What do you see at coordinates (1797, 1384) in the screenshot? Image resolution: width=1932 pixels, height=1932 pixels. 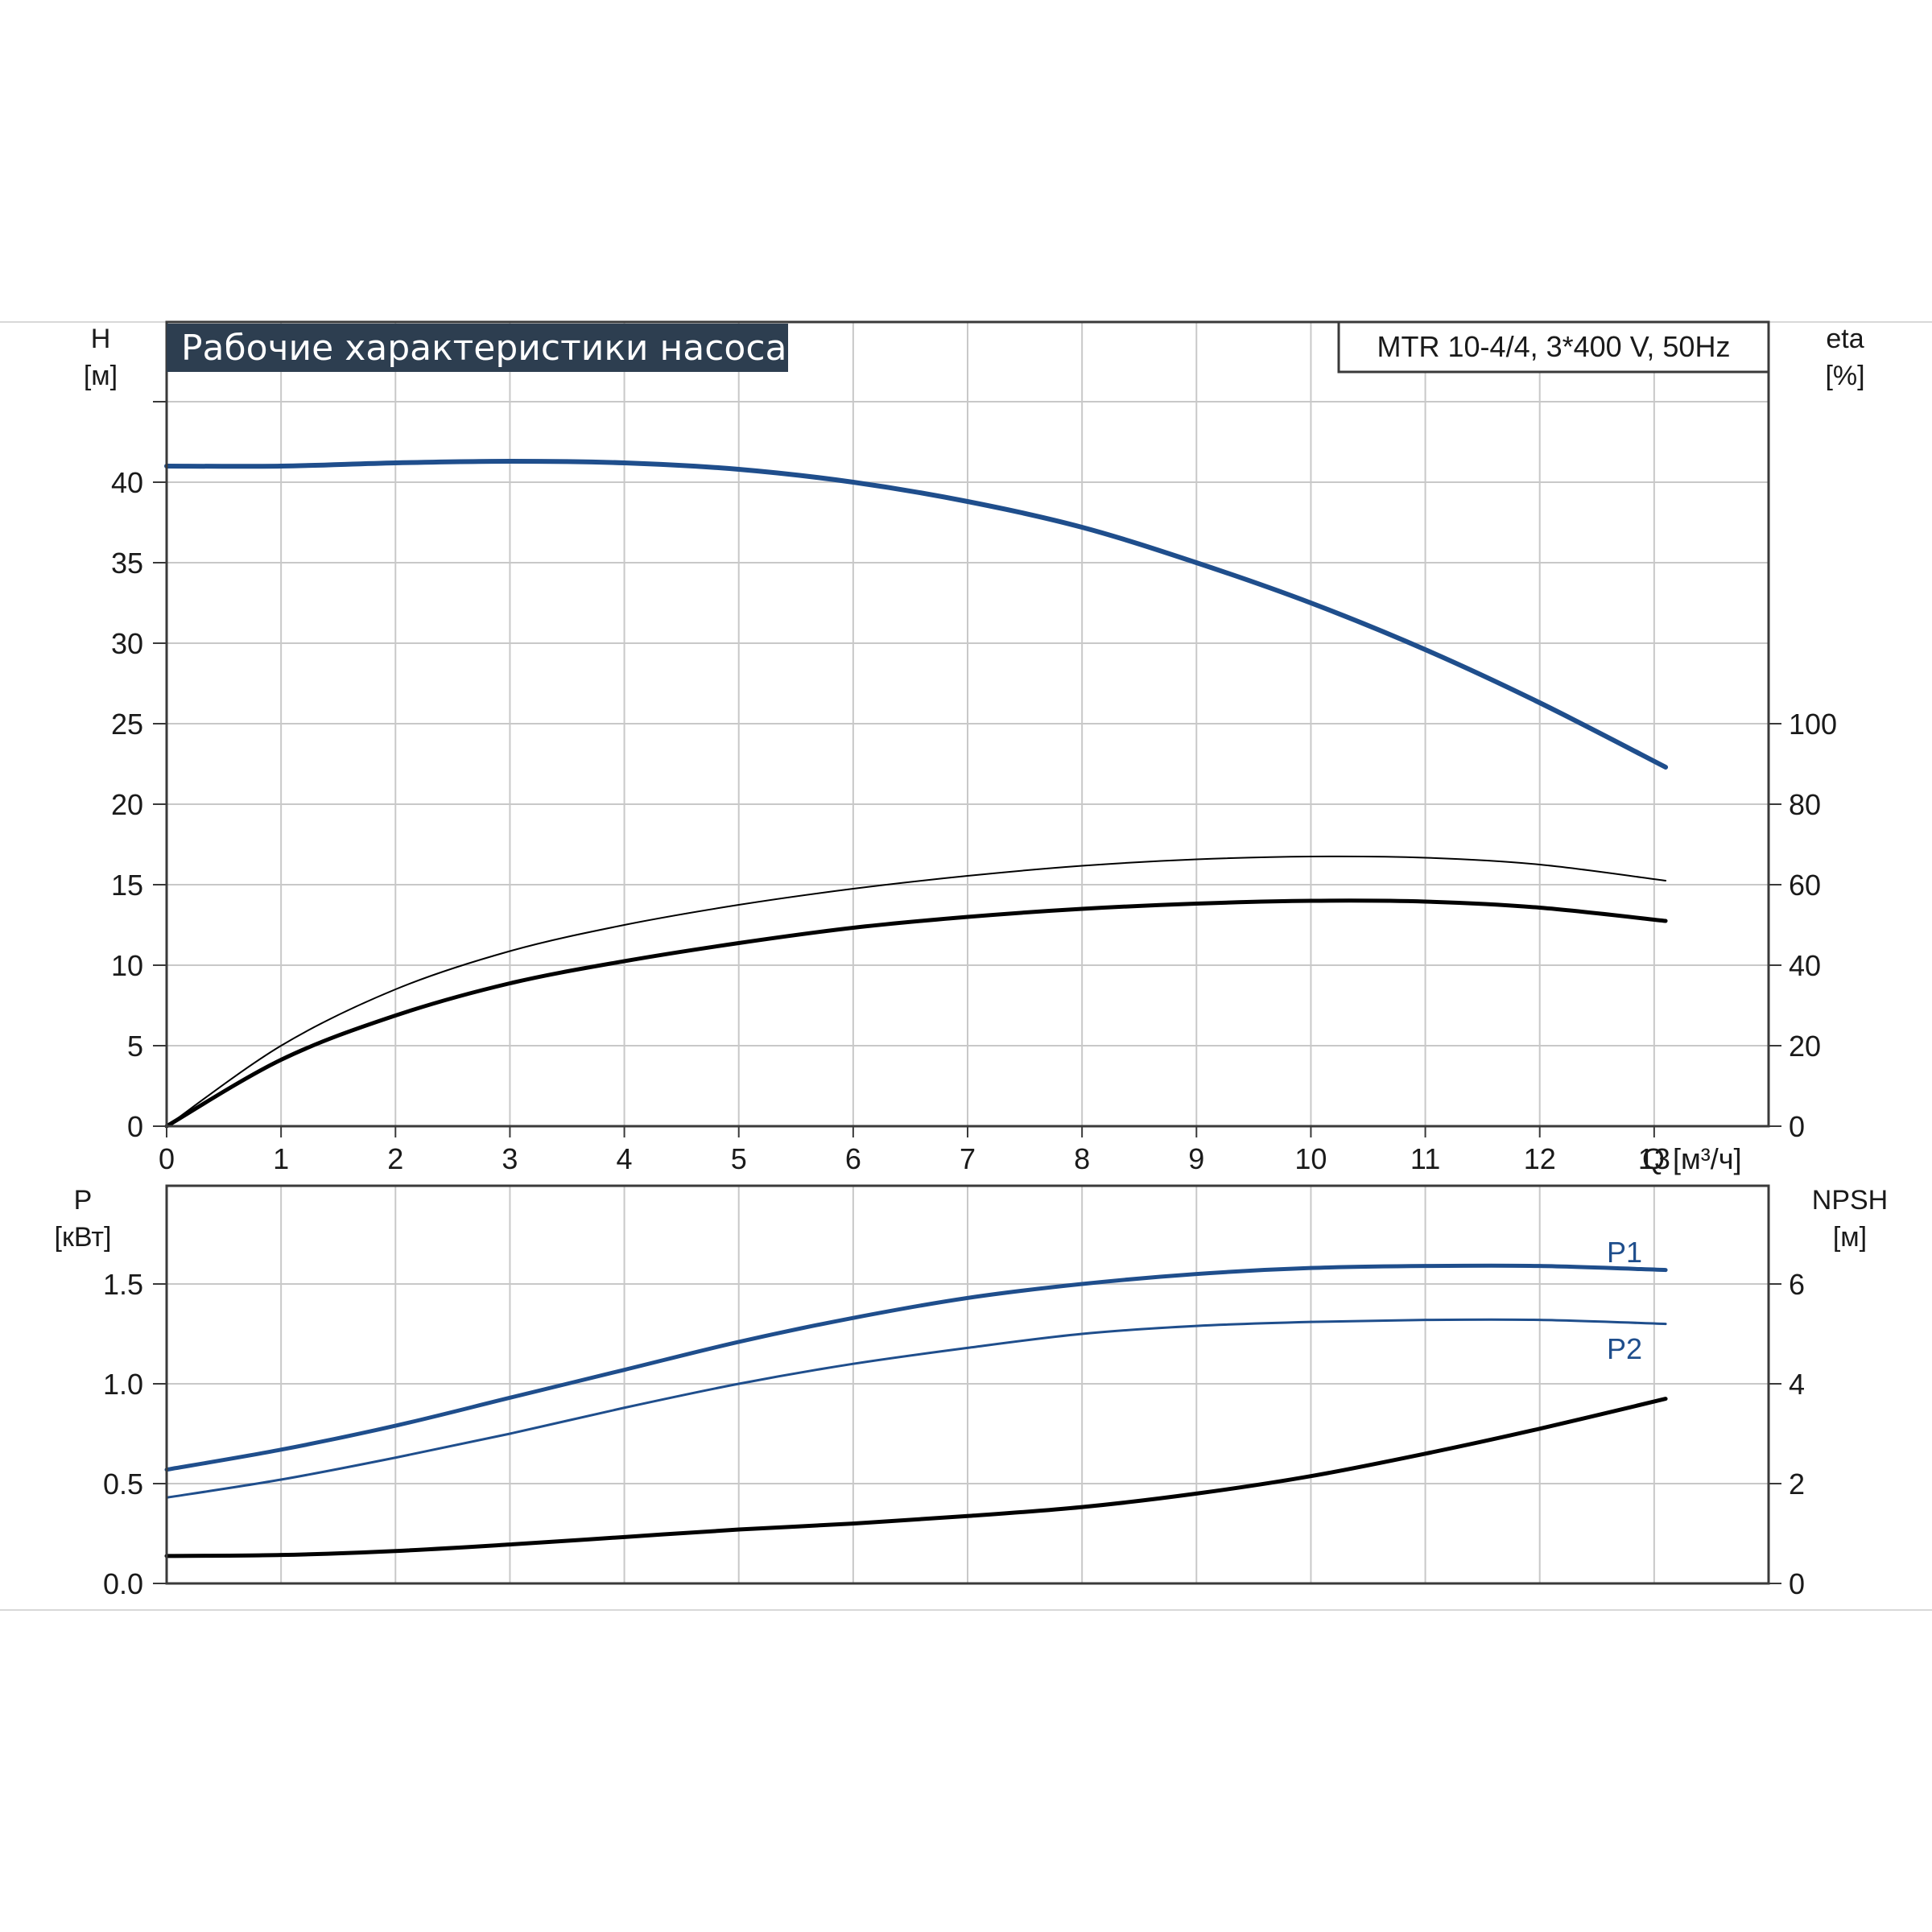 I see `y-right-tick-label-bottom: 4` at bounding box center [1797, 1384].